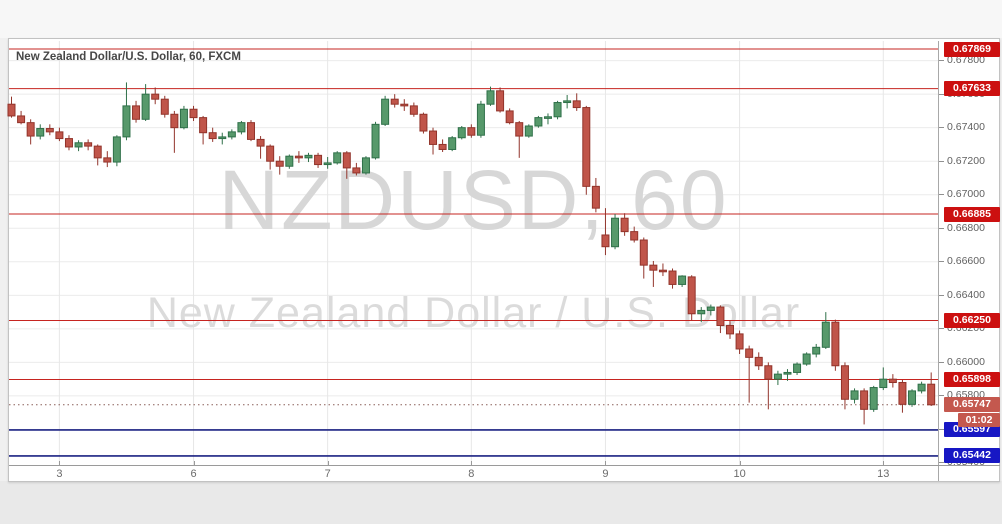 Image resolution: width=1002 pixels, height=524 pixels. I want to click on time-tick-label: 3, so click(59, 474).